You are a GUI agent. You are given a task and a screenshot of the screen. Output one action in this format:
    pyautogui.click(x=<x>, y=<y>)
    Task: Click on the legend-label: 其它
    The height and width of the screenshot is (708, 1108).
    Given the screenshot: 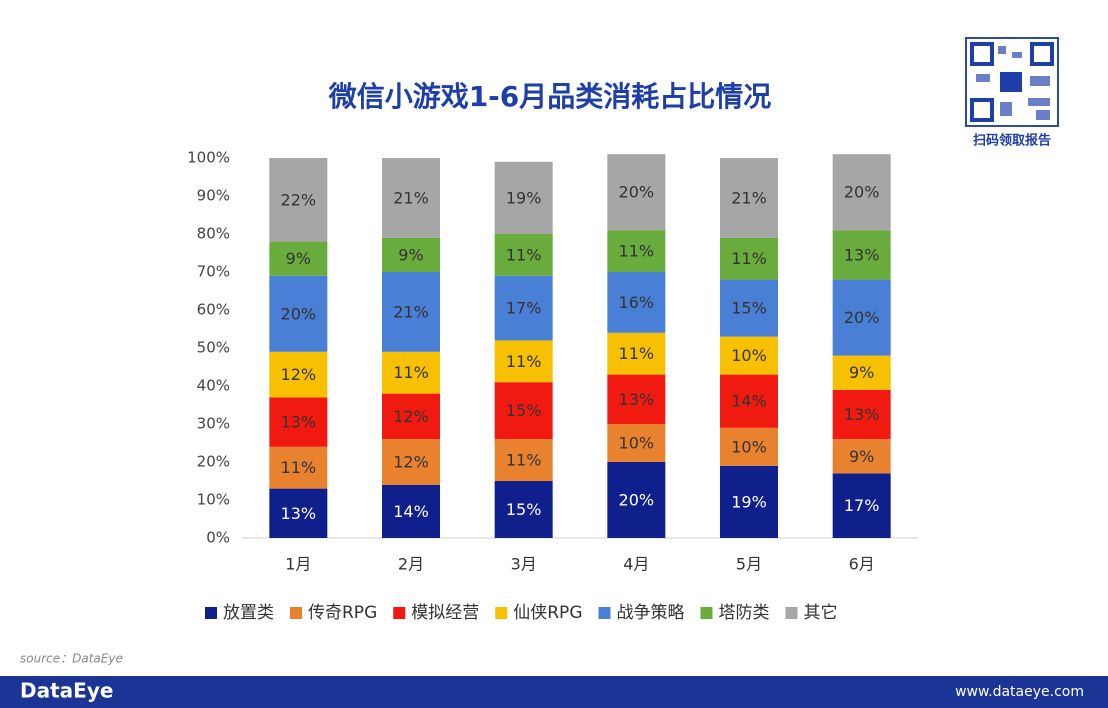 What is the action you would take?
    pyautogui.click(x=821, y=613)
    